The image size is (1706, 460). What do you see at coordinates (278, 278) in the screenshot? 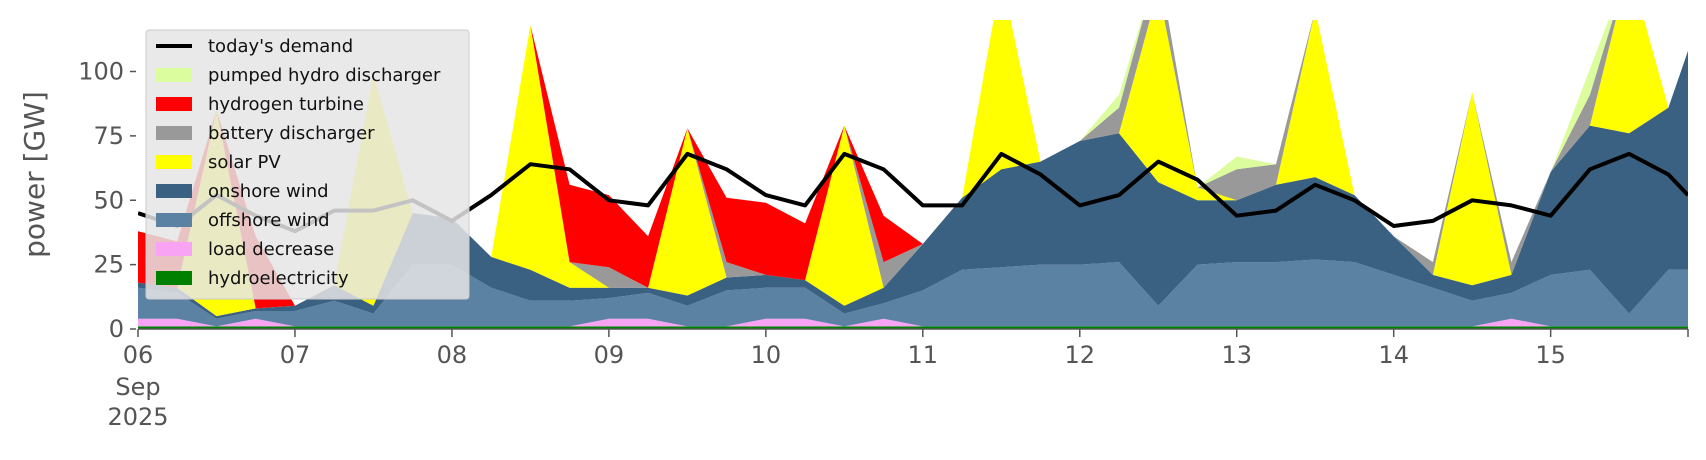
I see `legend-label-hydroelectricity: hydroelectricity` at bounding box center [278, 278].